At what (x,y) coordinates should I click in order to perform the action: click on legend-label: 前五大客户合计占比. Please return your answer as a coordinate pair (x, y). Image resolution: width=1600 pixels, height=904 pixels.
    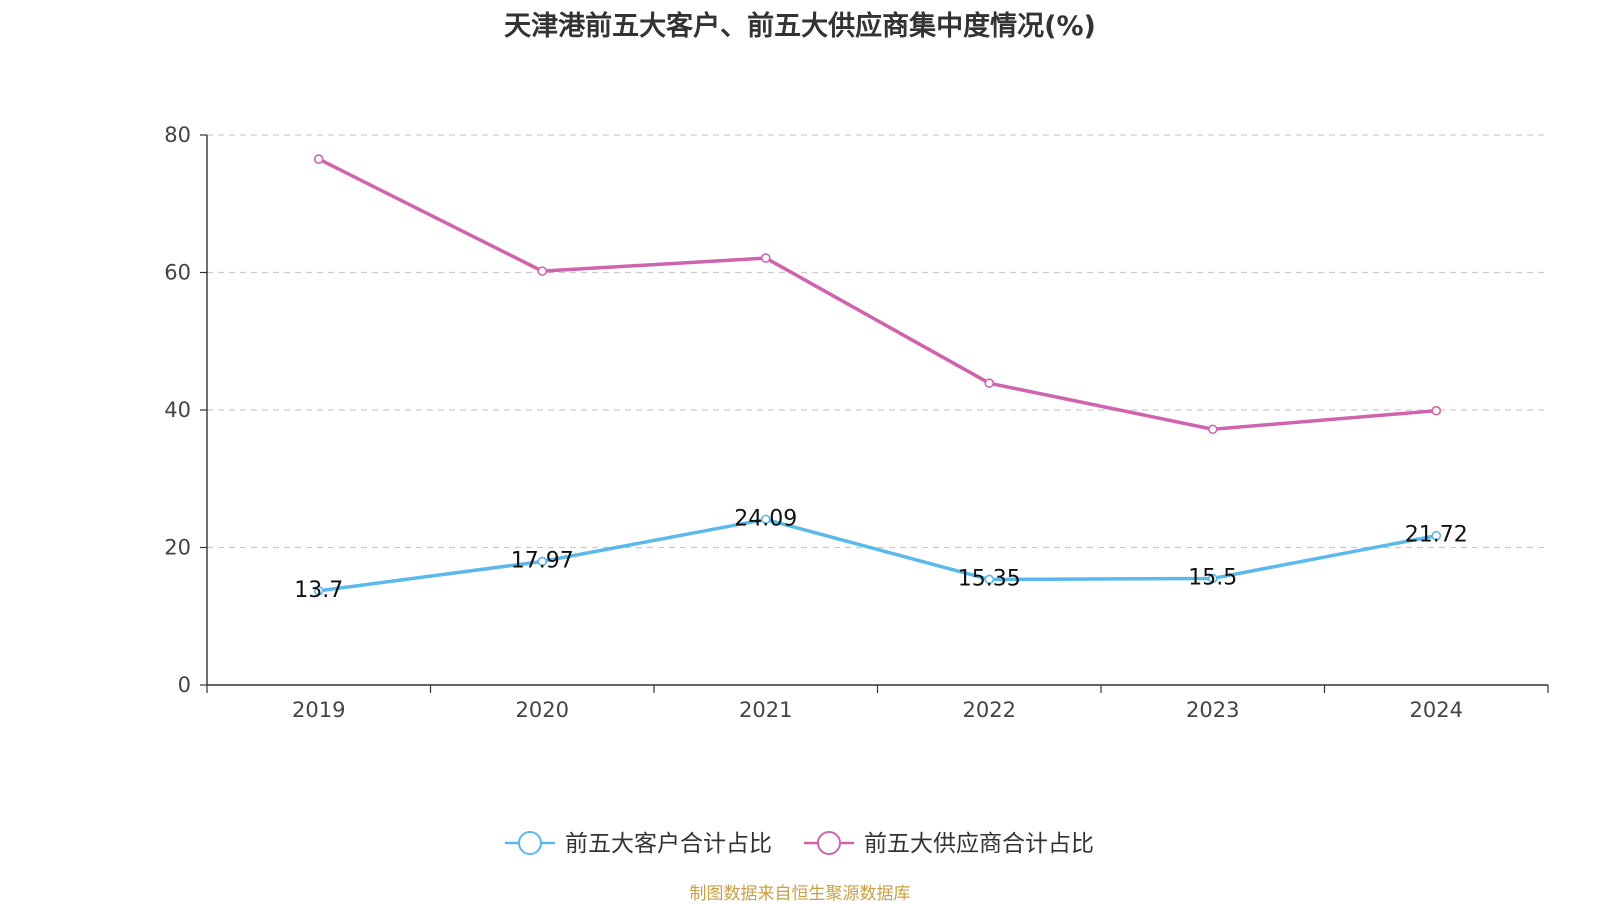
    Looking at the image, I should click on (668, 844).